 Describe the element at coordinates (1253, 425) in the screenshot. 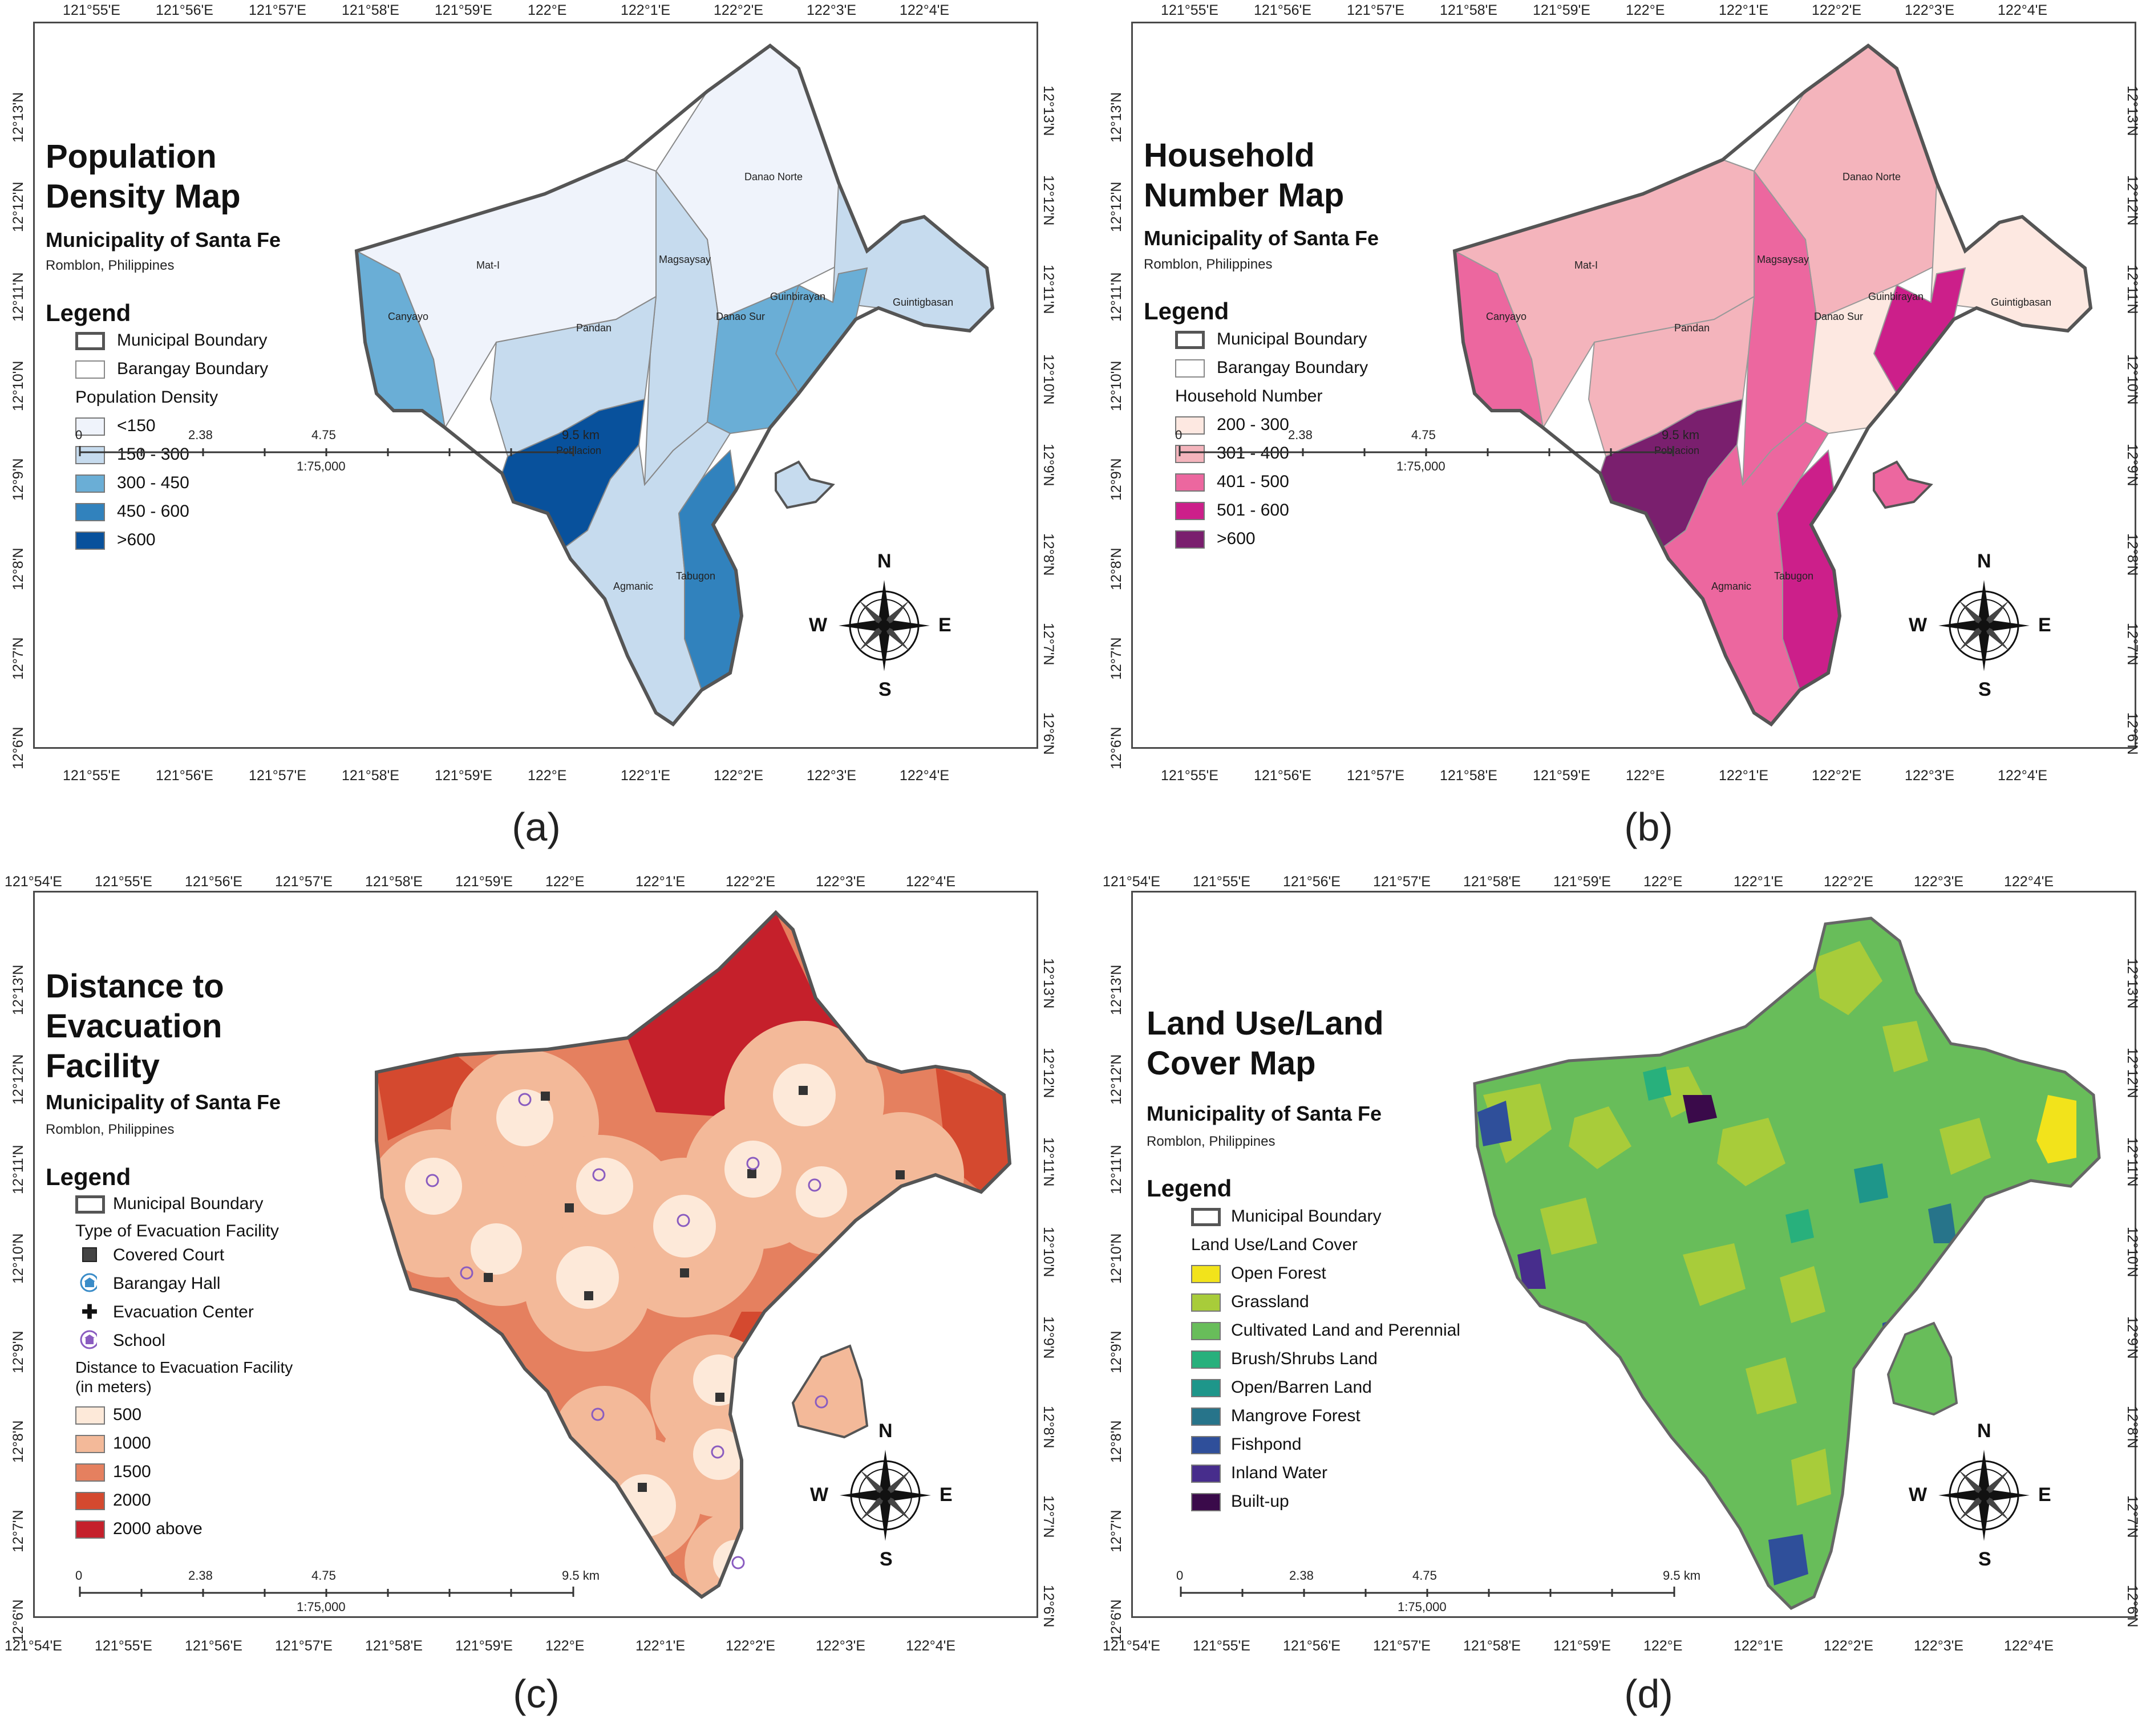

I see `legend-class-1: 200 - 300` at that location.